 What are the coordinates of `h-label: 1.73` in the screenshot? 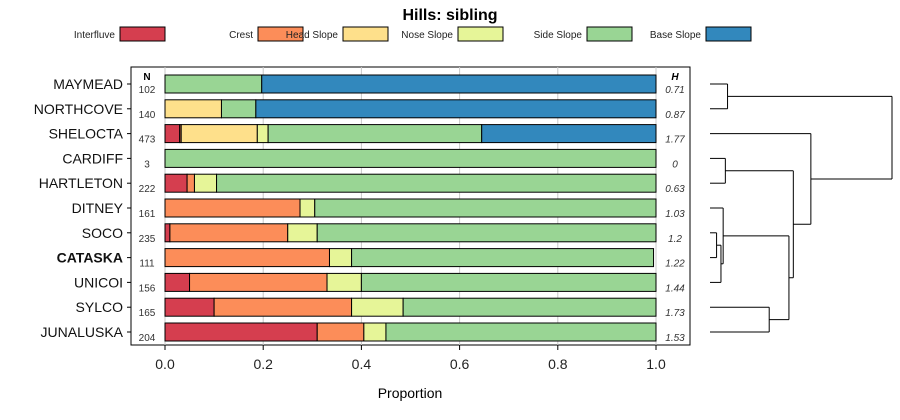 It's located at (675, 313).